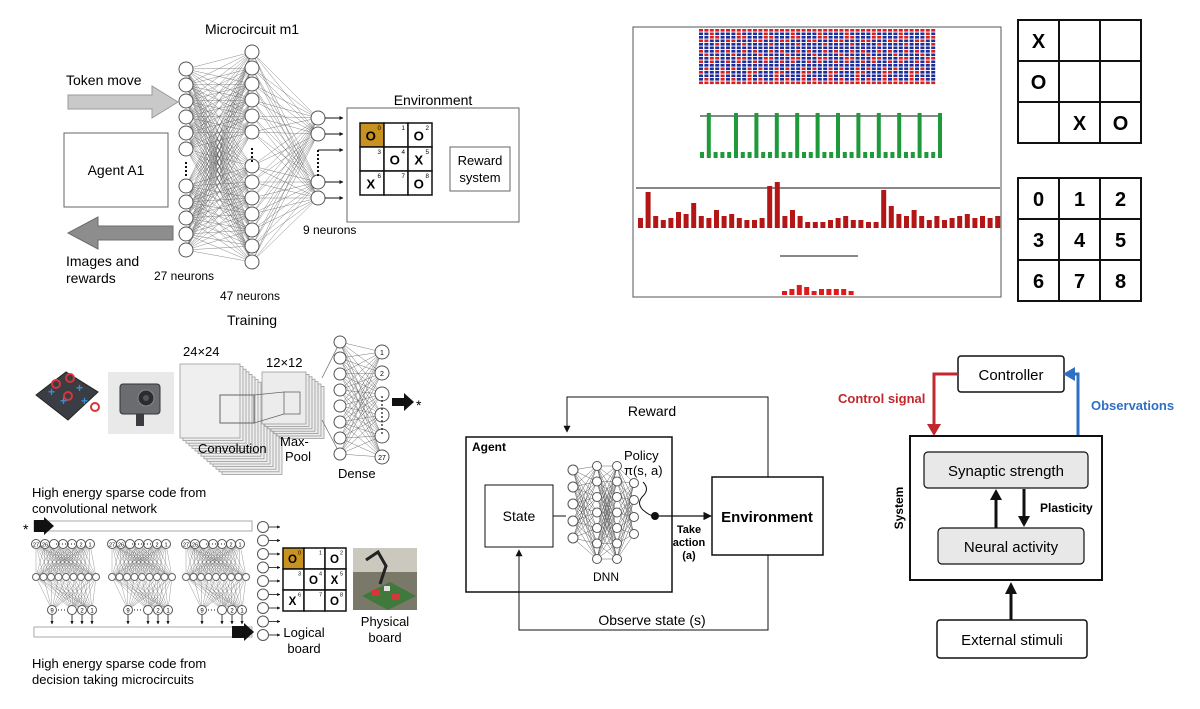 The image size is (1200, 709). Describe the element at coordinates (634, 534) in the screenshot. I see `dnn-output-neuron` at that location.